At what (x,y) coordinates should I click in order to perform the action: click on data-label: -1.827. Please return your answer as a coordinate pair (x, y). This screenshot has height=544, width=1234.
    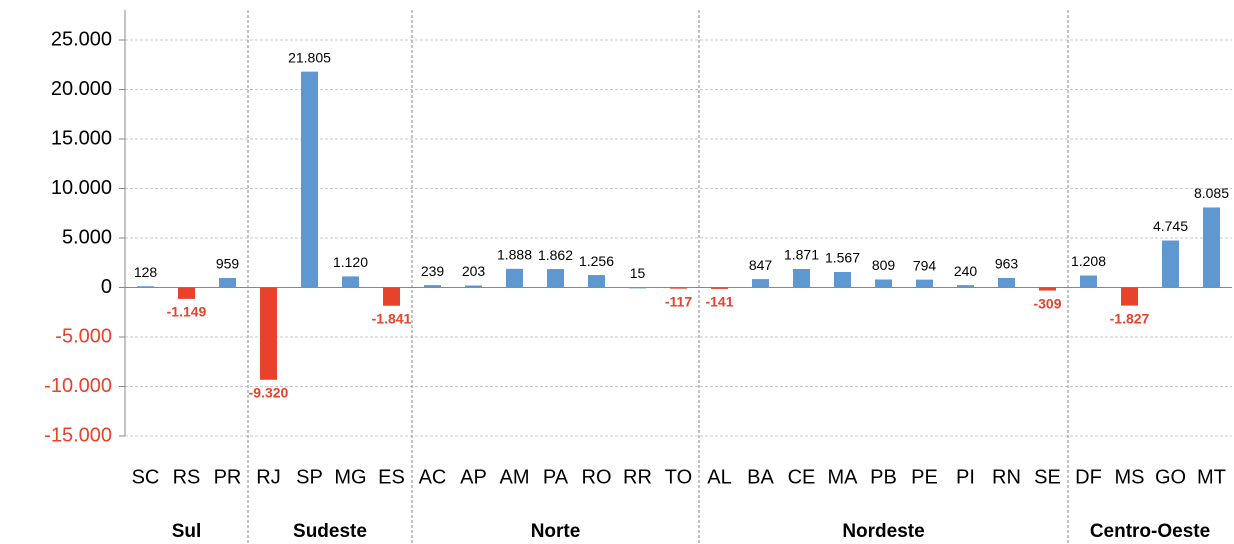
    Looking at the image, I should click on (1130, 318).